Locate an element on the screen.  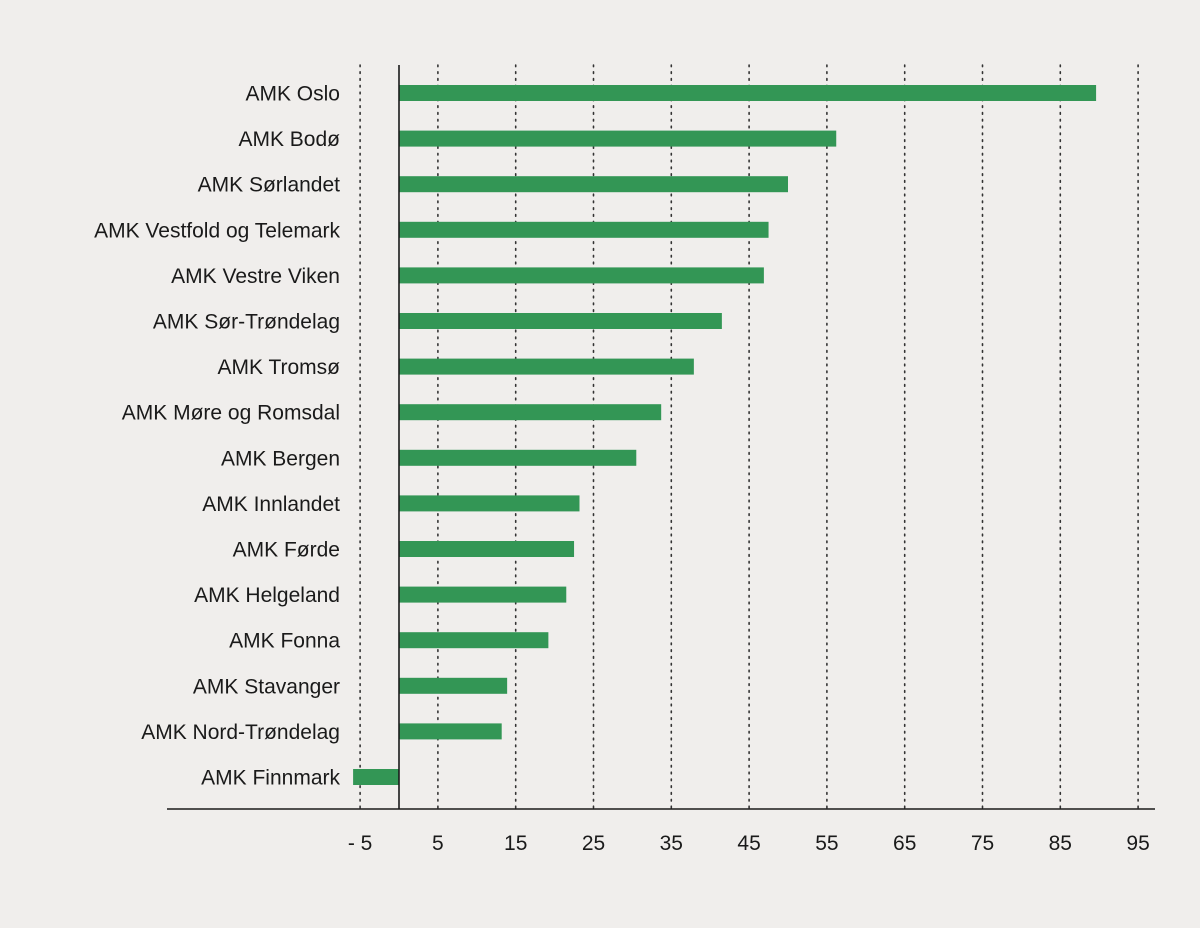
category-label-13: AMK Stavanger is located at coordinates (266, 686).